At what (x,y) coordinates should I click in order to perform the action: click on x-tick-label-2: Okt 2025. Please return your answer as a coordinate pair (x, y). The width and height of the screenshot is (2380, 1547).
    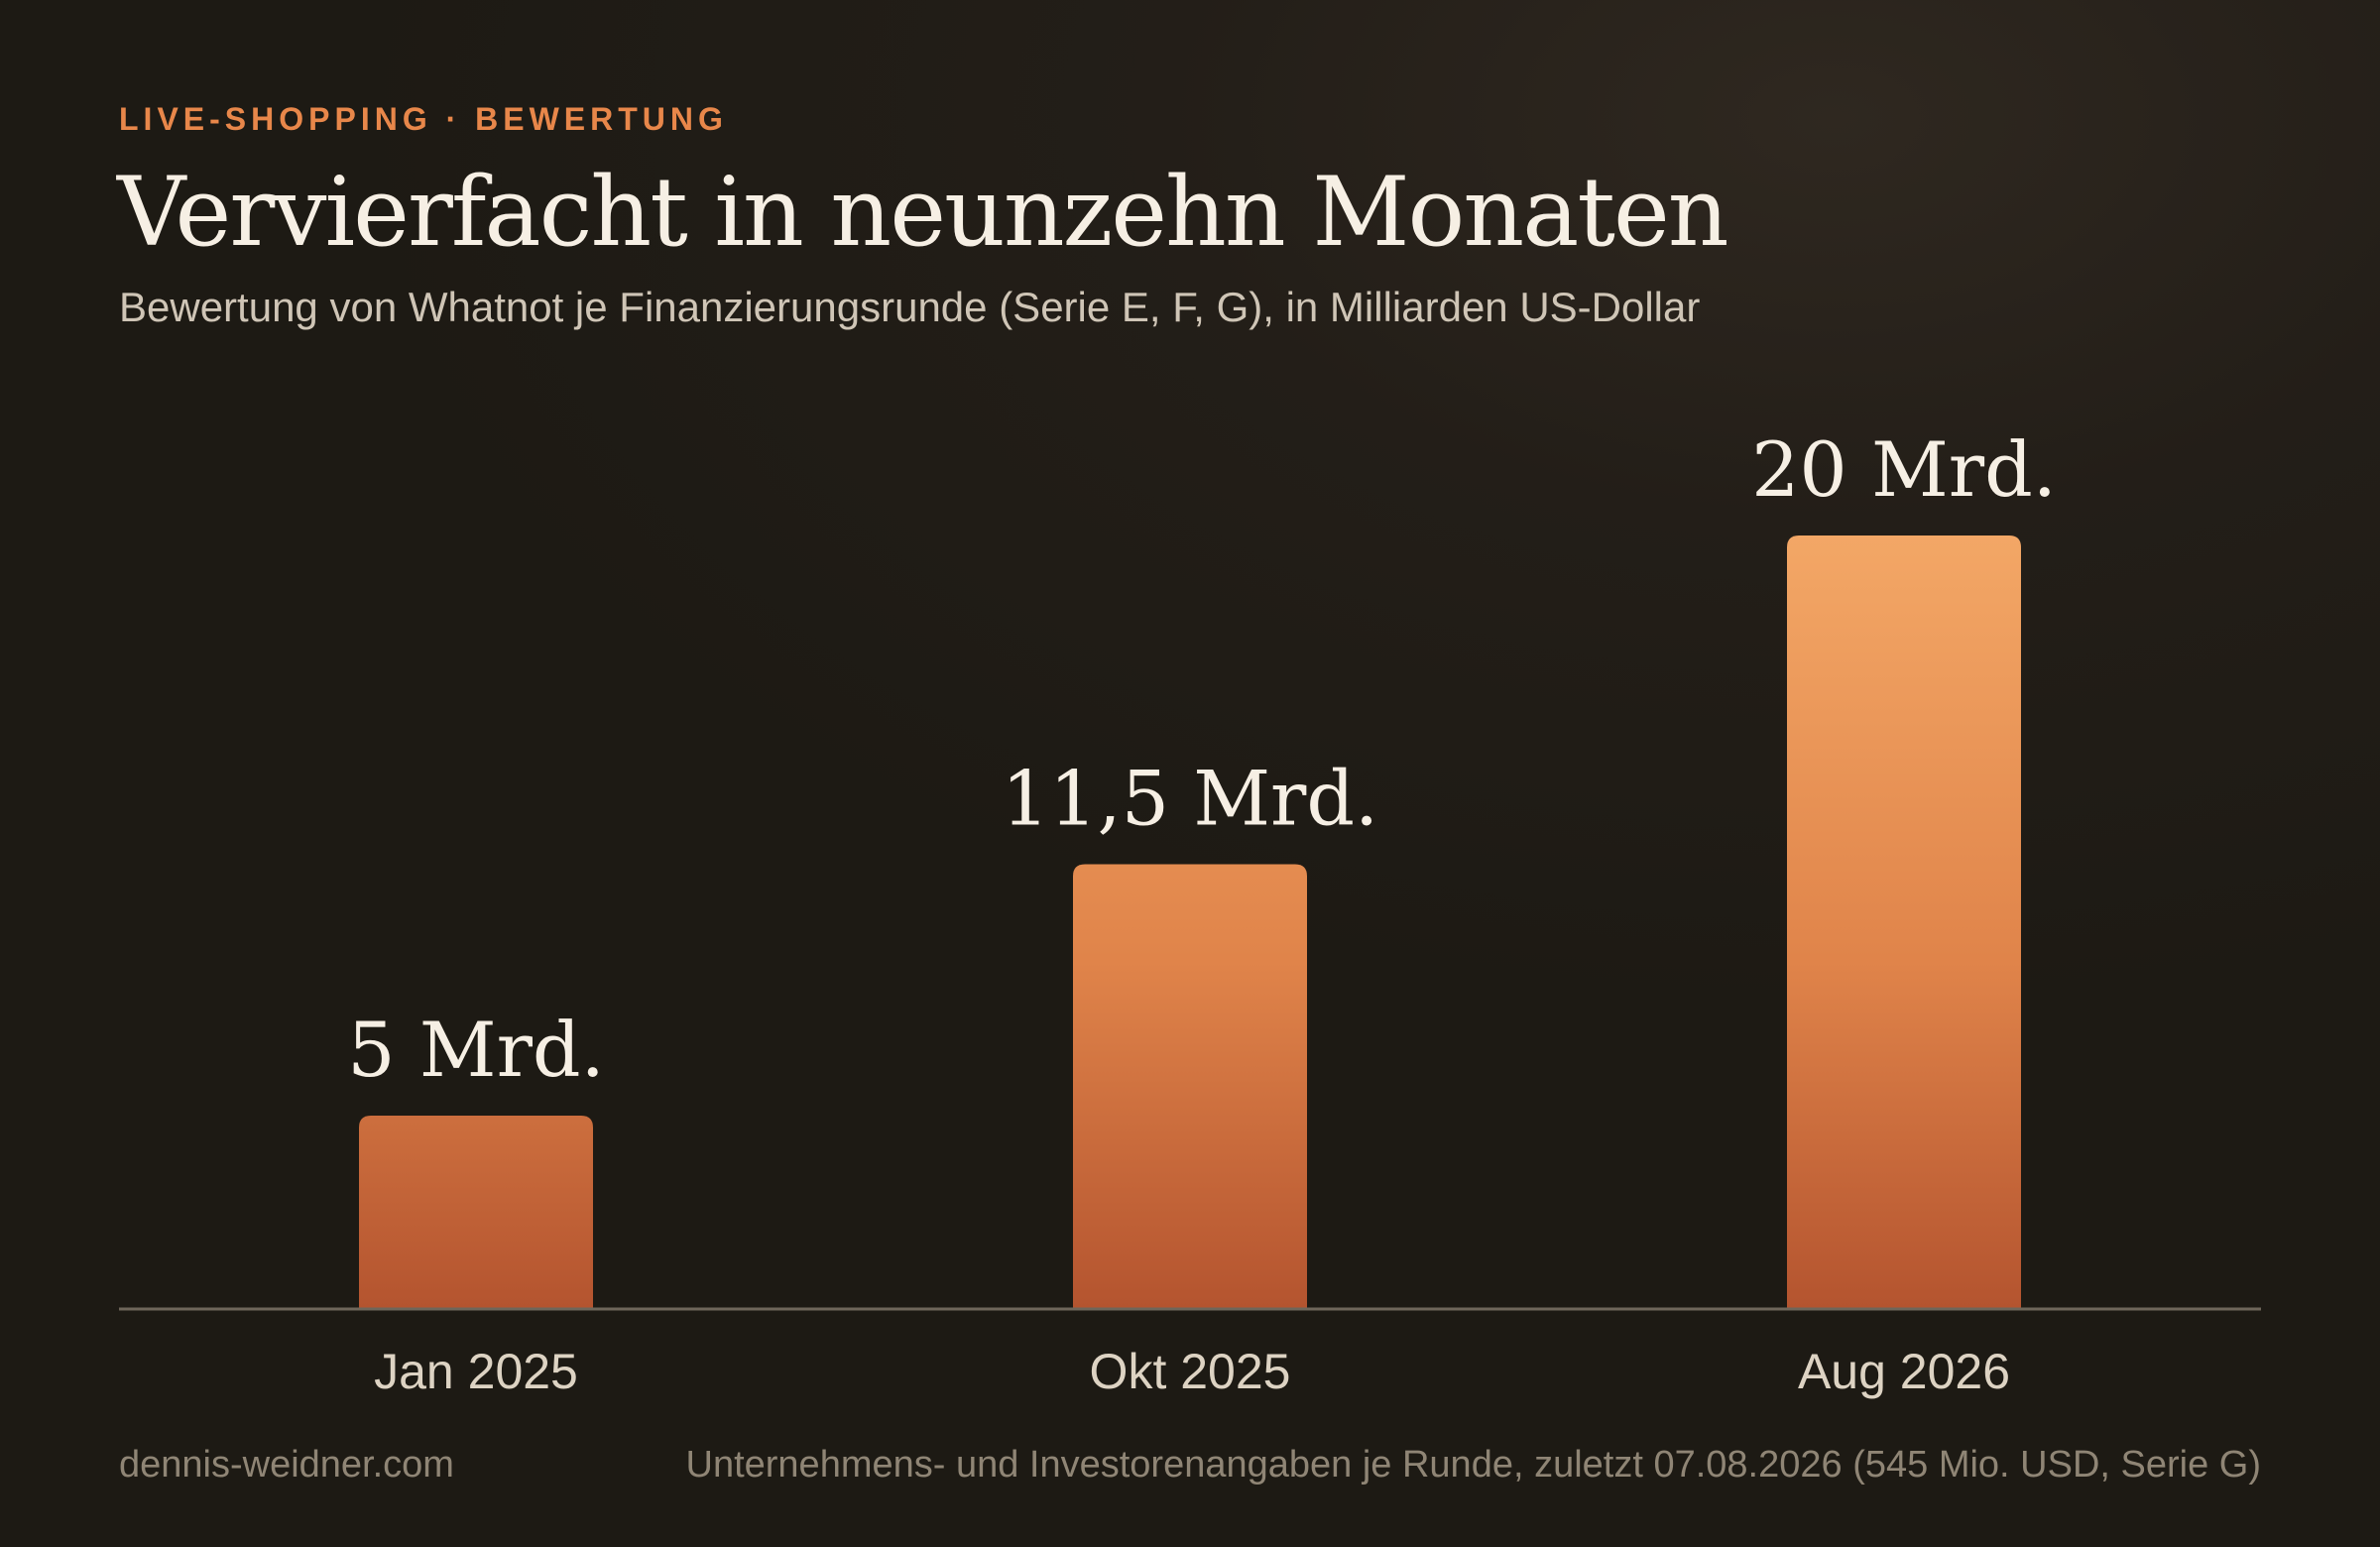
    Looking at the image, I should click on (1190, 1371).